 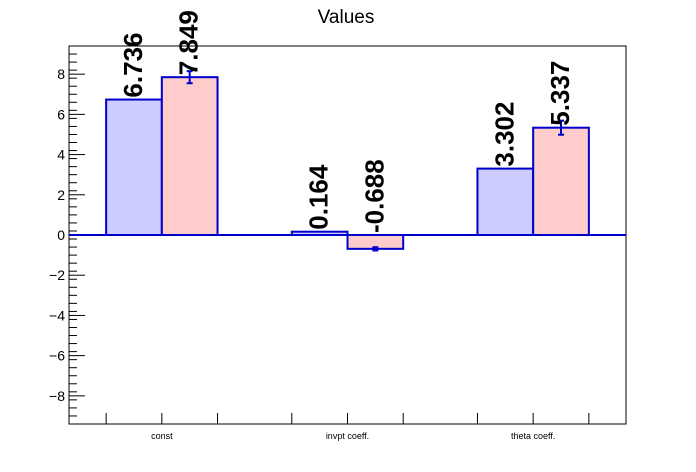 What do you see at coordinates (504, 134) in the screenshot?
I see `value-label: 3.302` at bounding box center [504, 134].